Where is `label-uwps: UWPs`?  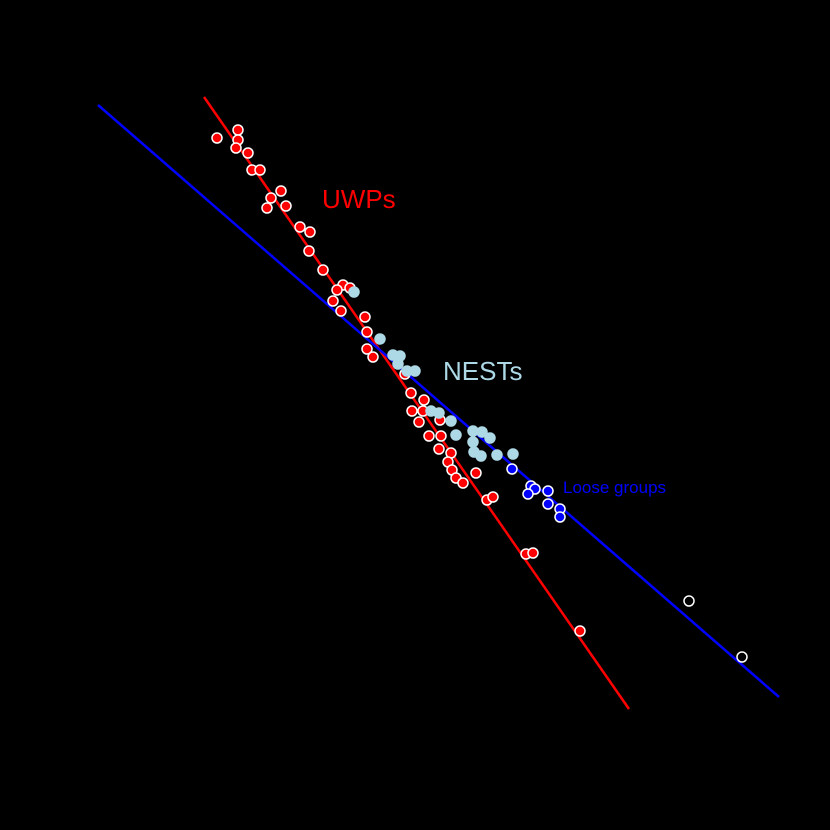 label-uwps: UWPs is located at coordinates (359, 199).